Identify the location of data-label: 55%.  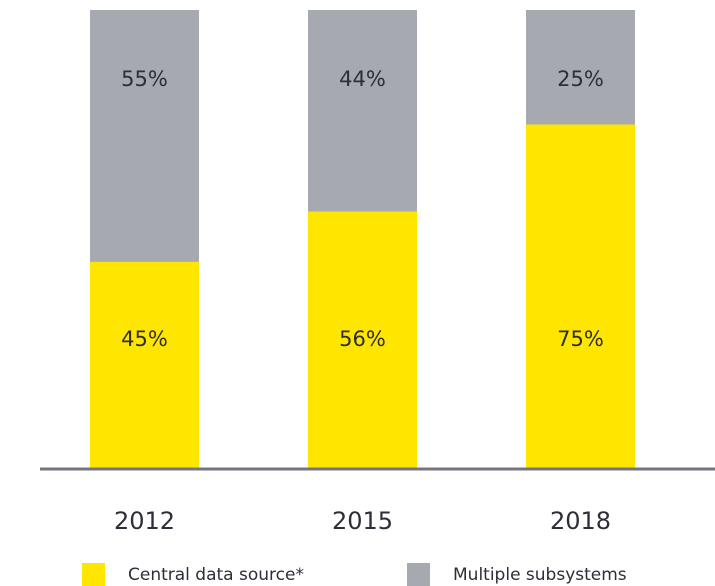
(144, 79).